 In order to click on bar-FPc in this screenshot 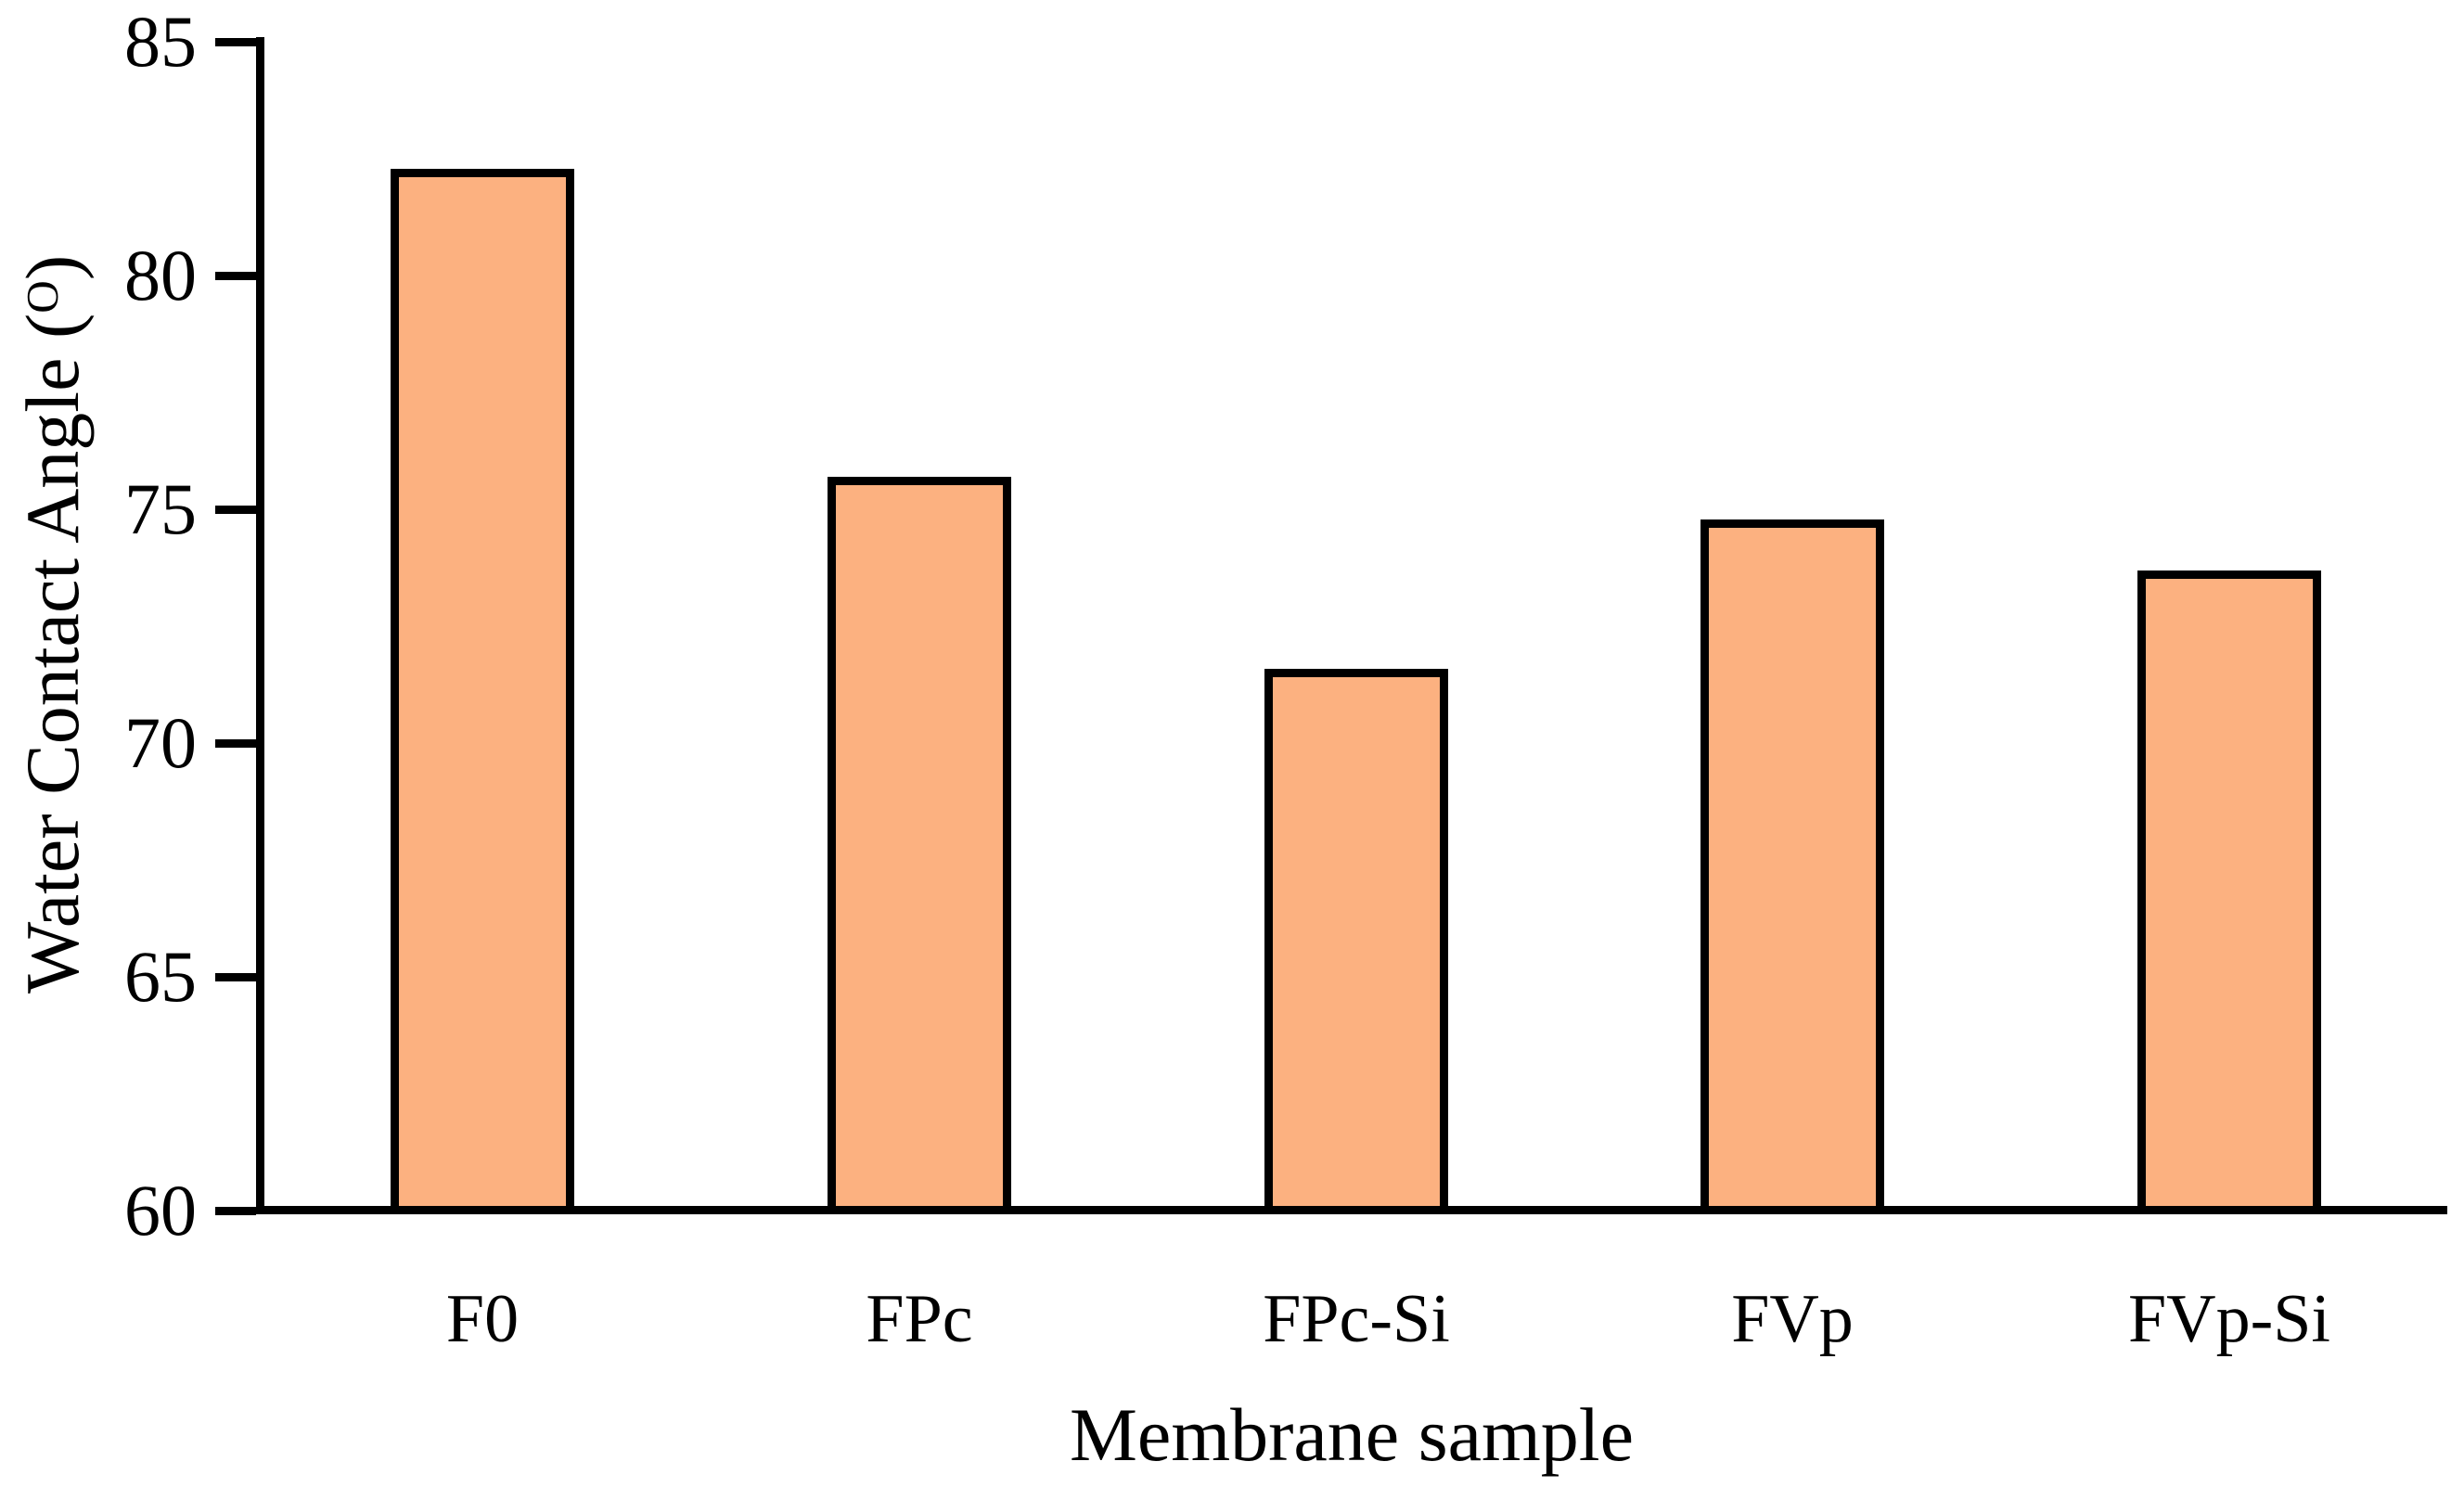, I will do `click(919, 841)`.